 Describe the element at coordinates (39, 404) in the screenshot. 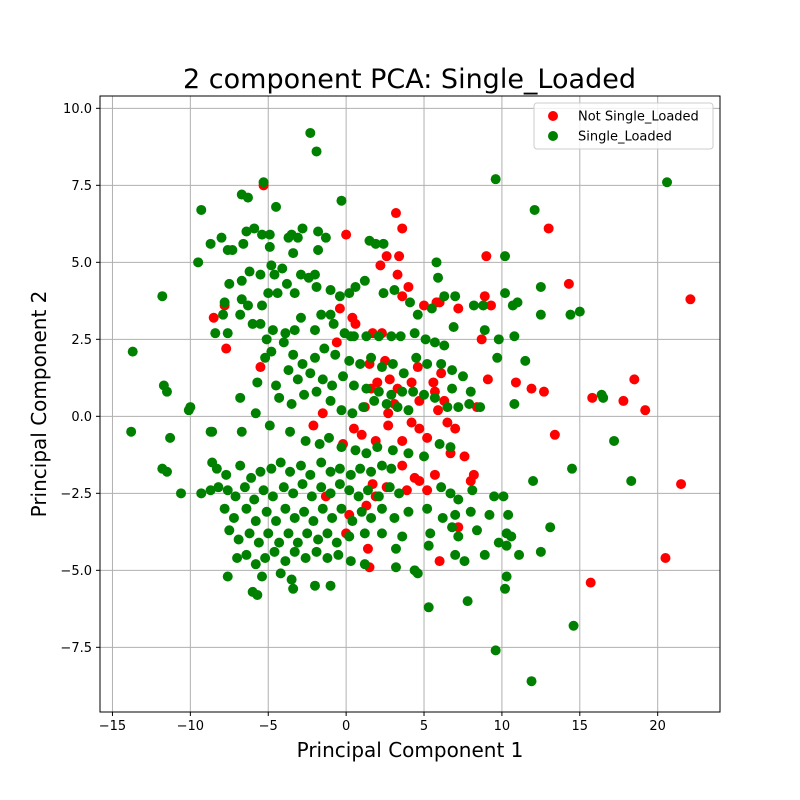

I see `y-axis-label: Principal Component 2` at that location.